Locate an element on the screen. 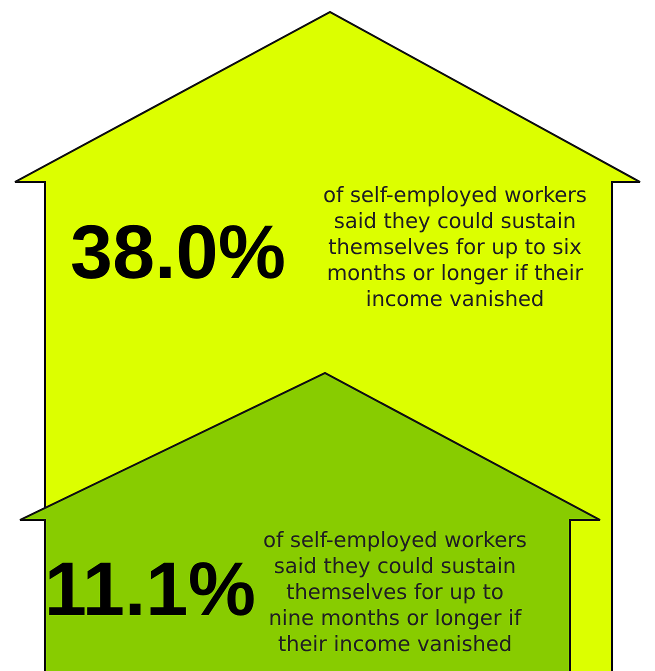 This screenshot has height=671, width=655. data-label: 38.0% is located at coordinates (178, 252).